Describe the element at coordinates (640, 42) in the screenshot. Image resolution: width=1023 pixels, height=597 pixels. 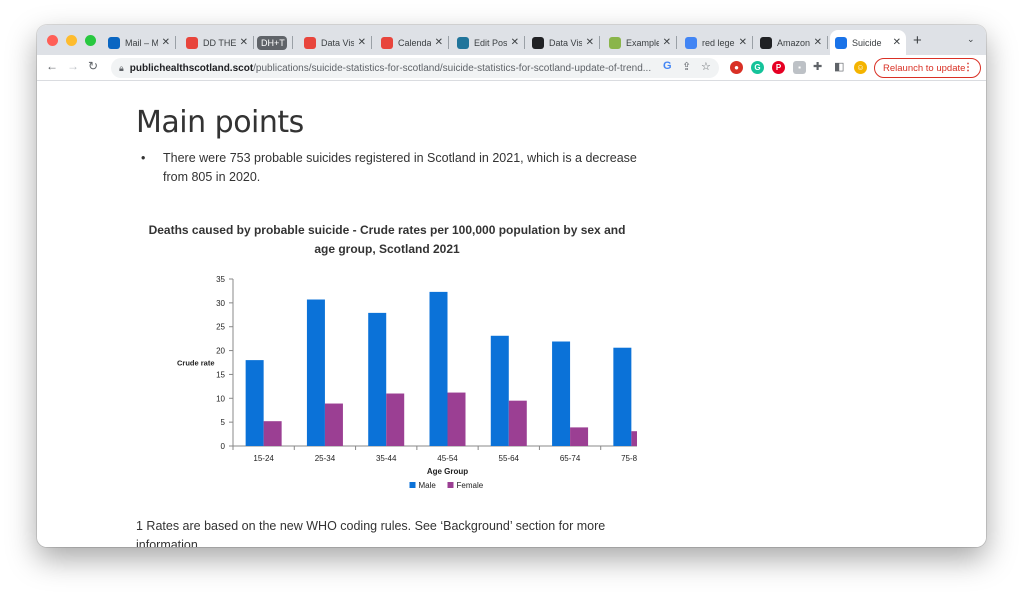
I see `tab-8: Example ✕` at that location.